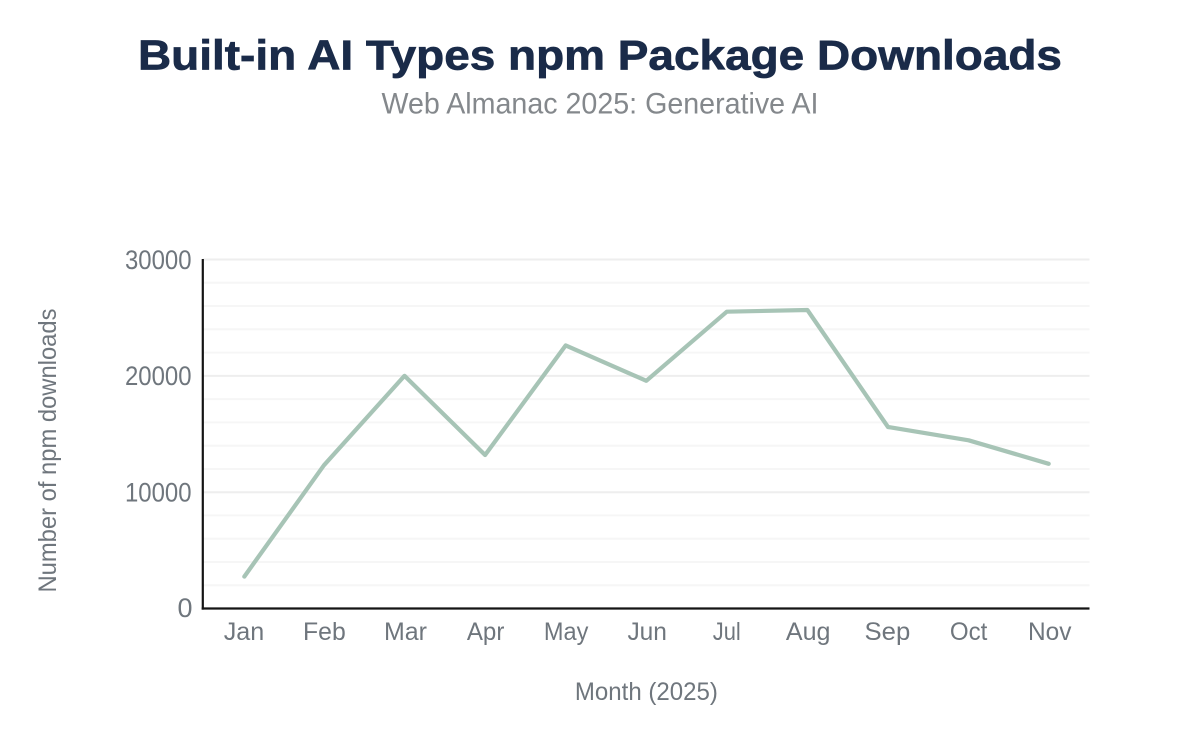 The height and width of the screenshot is (742, 1200). Describe the element at coordinates (808, 632) in the screenshot. I see `svg-text: Aug` at that location.